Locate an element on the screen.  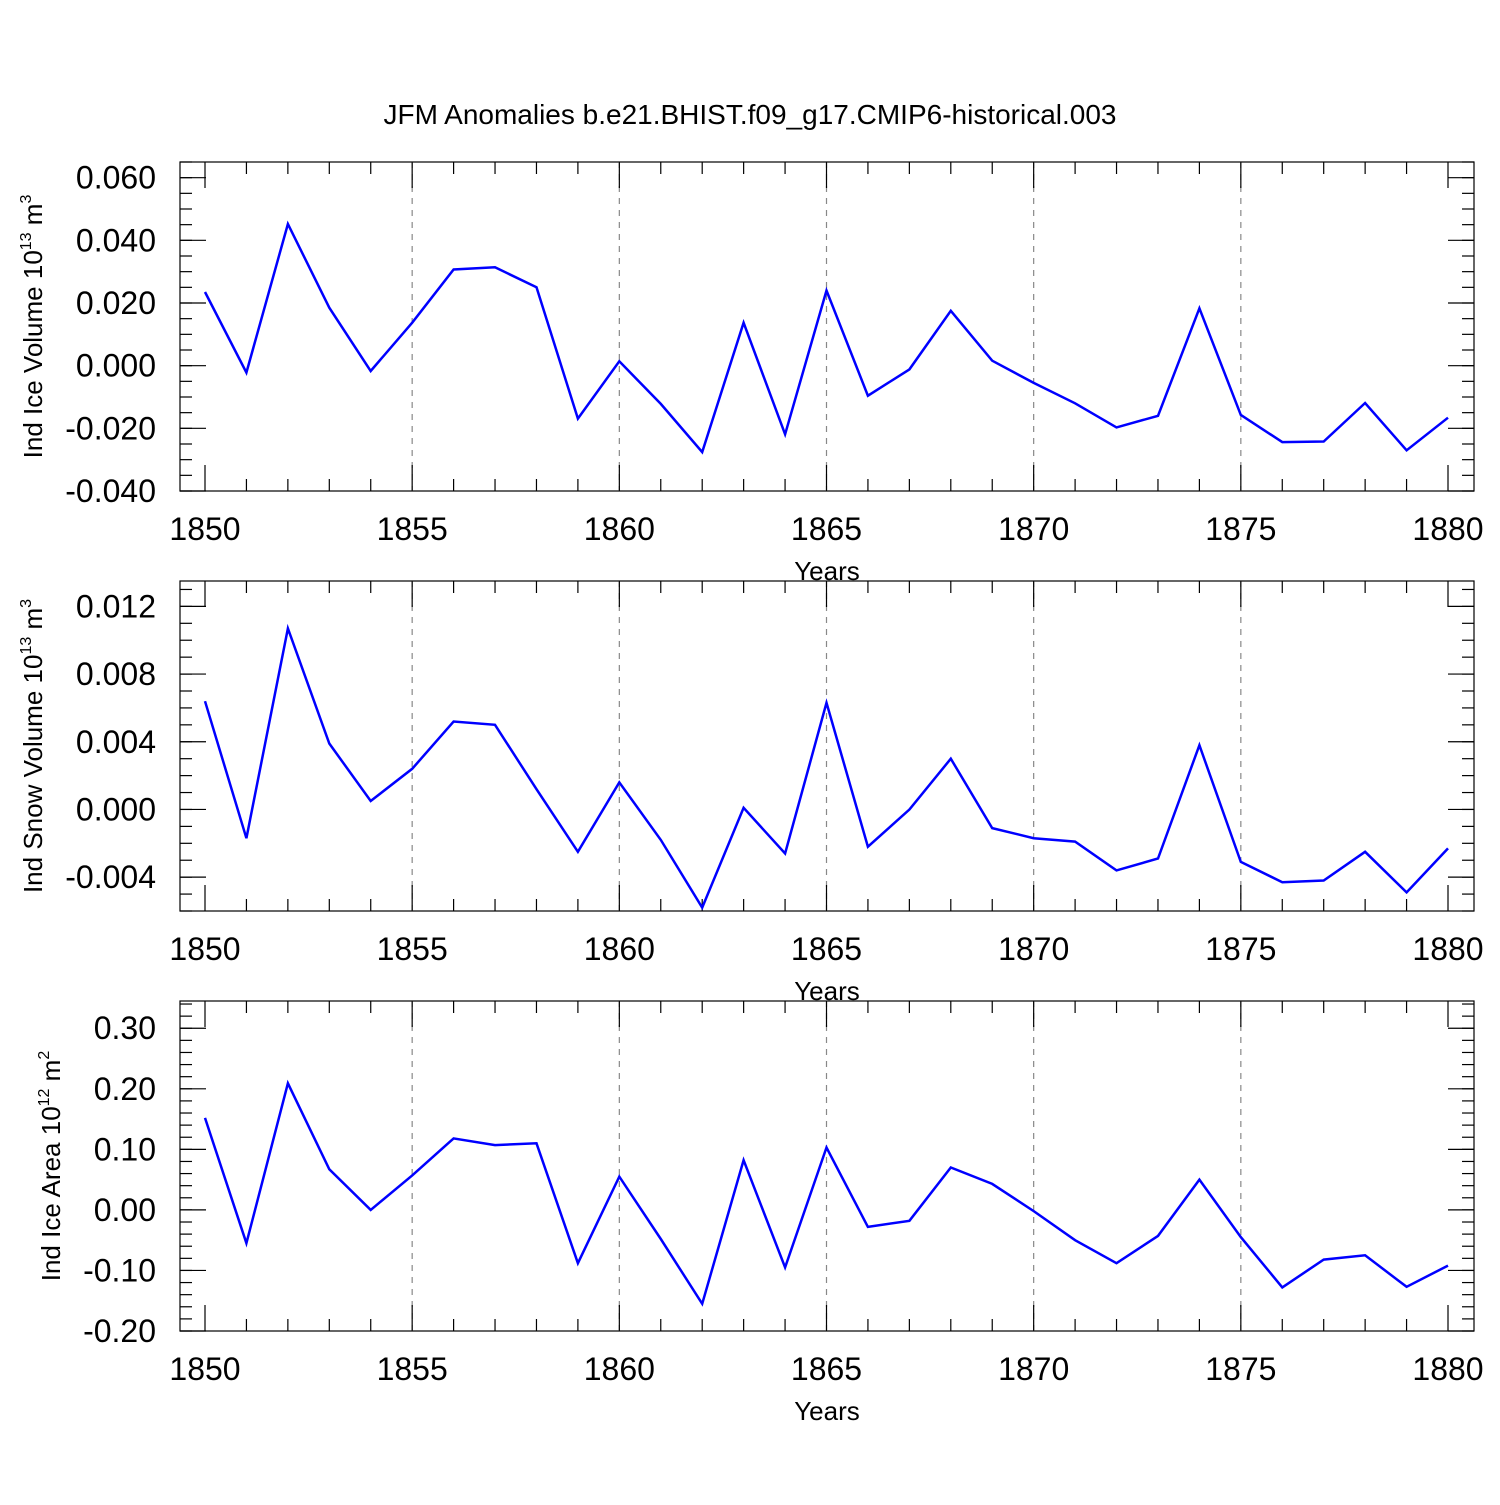
y-axis-title: Ind Snow Volume 1013 m3 is located at coordinates (33, 746).